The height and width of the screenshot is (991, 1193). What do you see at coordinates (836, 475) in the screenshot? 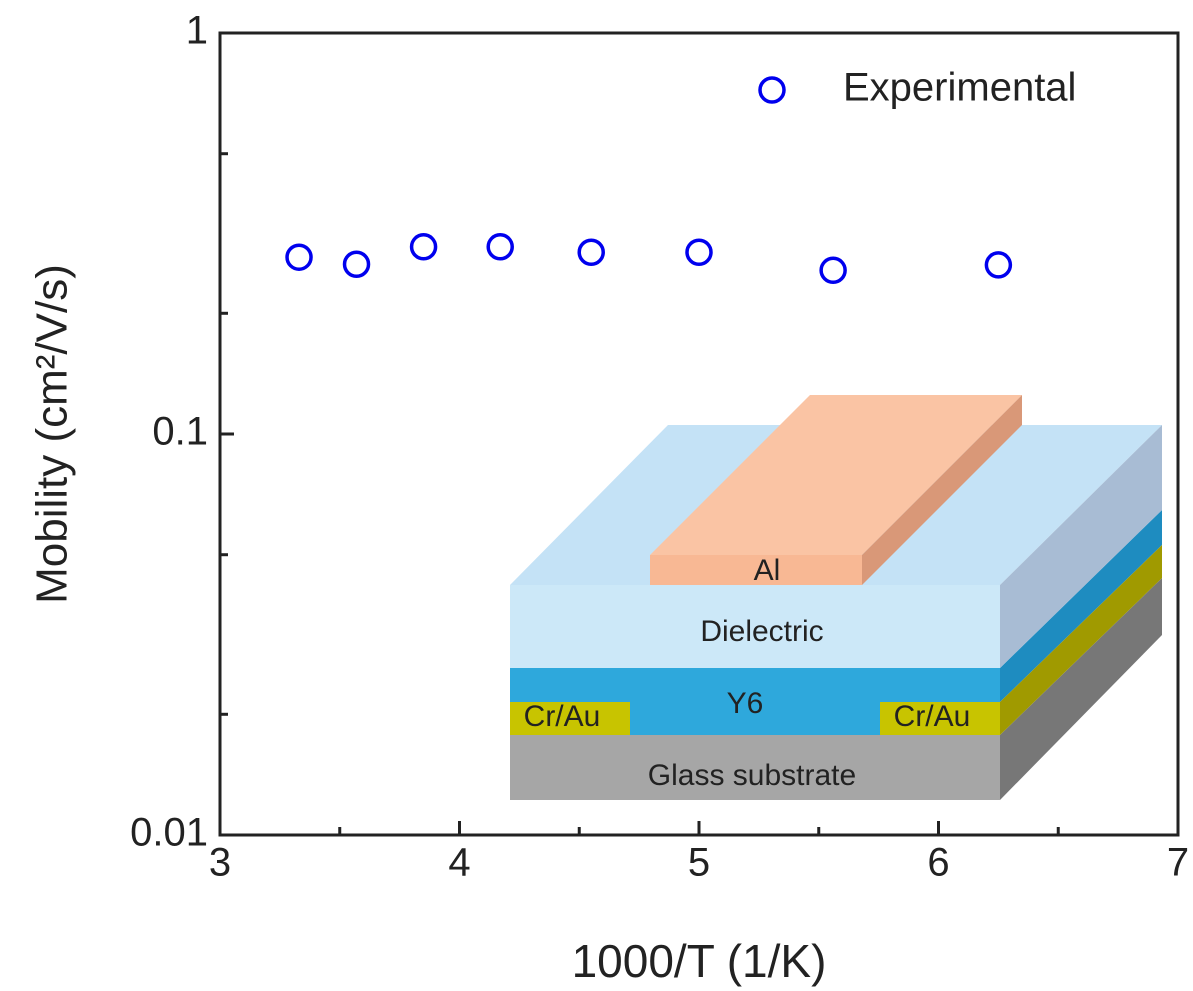
I see `al-top` at bounding box center [836, 475].